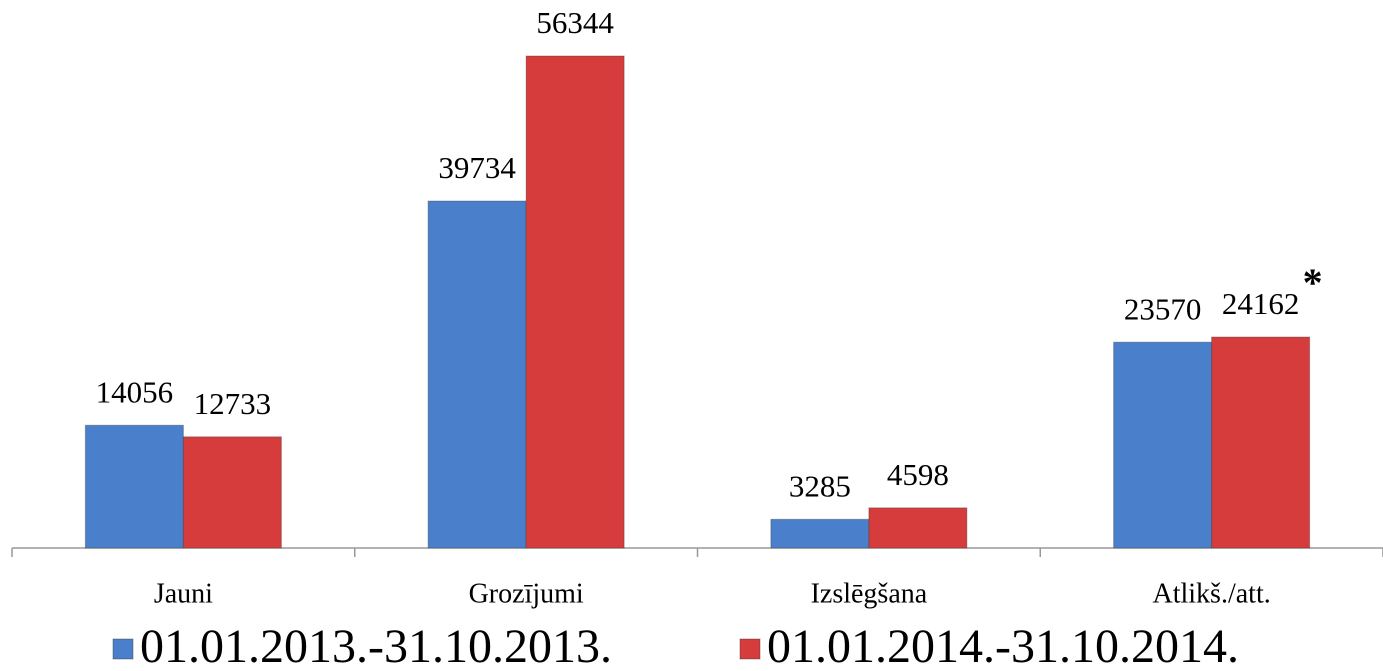 This screenshot has width=1383, height=671. I want to click on data-label: 56344, so click(575, 22).